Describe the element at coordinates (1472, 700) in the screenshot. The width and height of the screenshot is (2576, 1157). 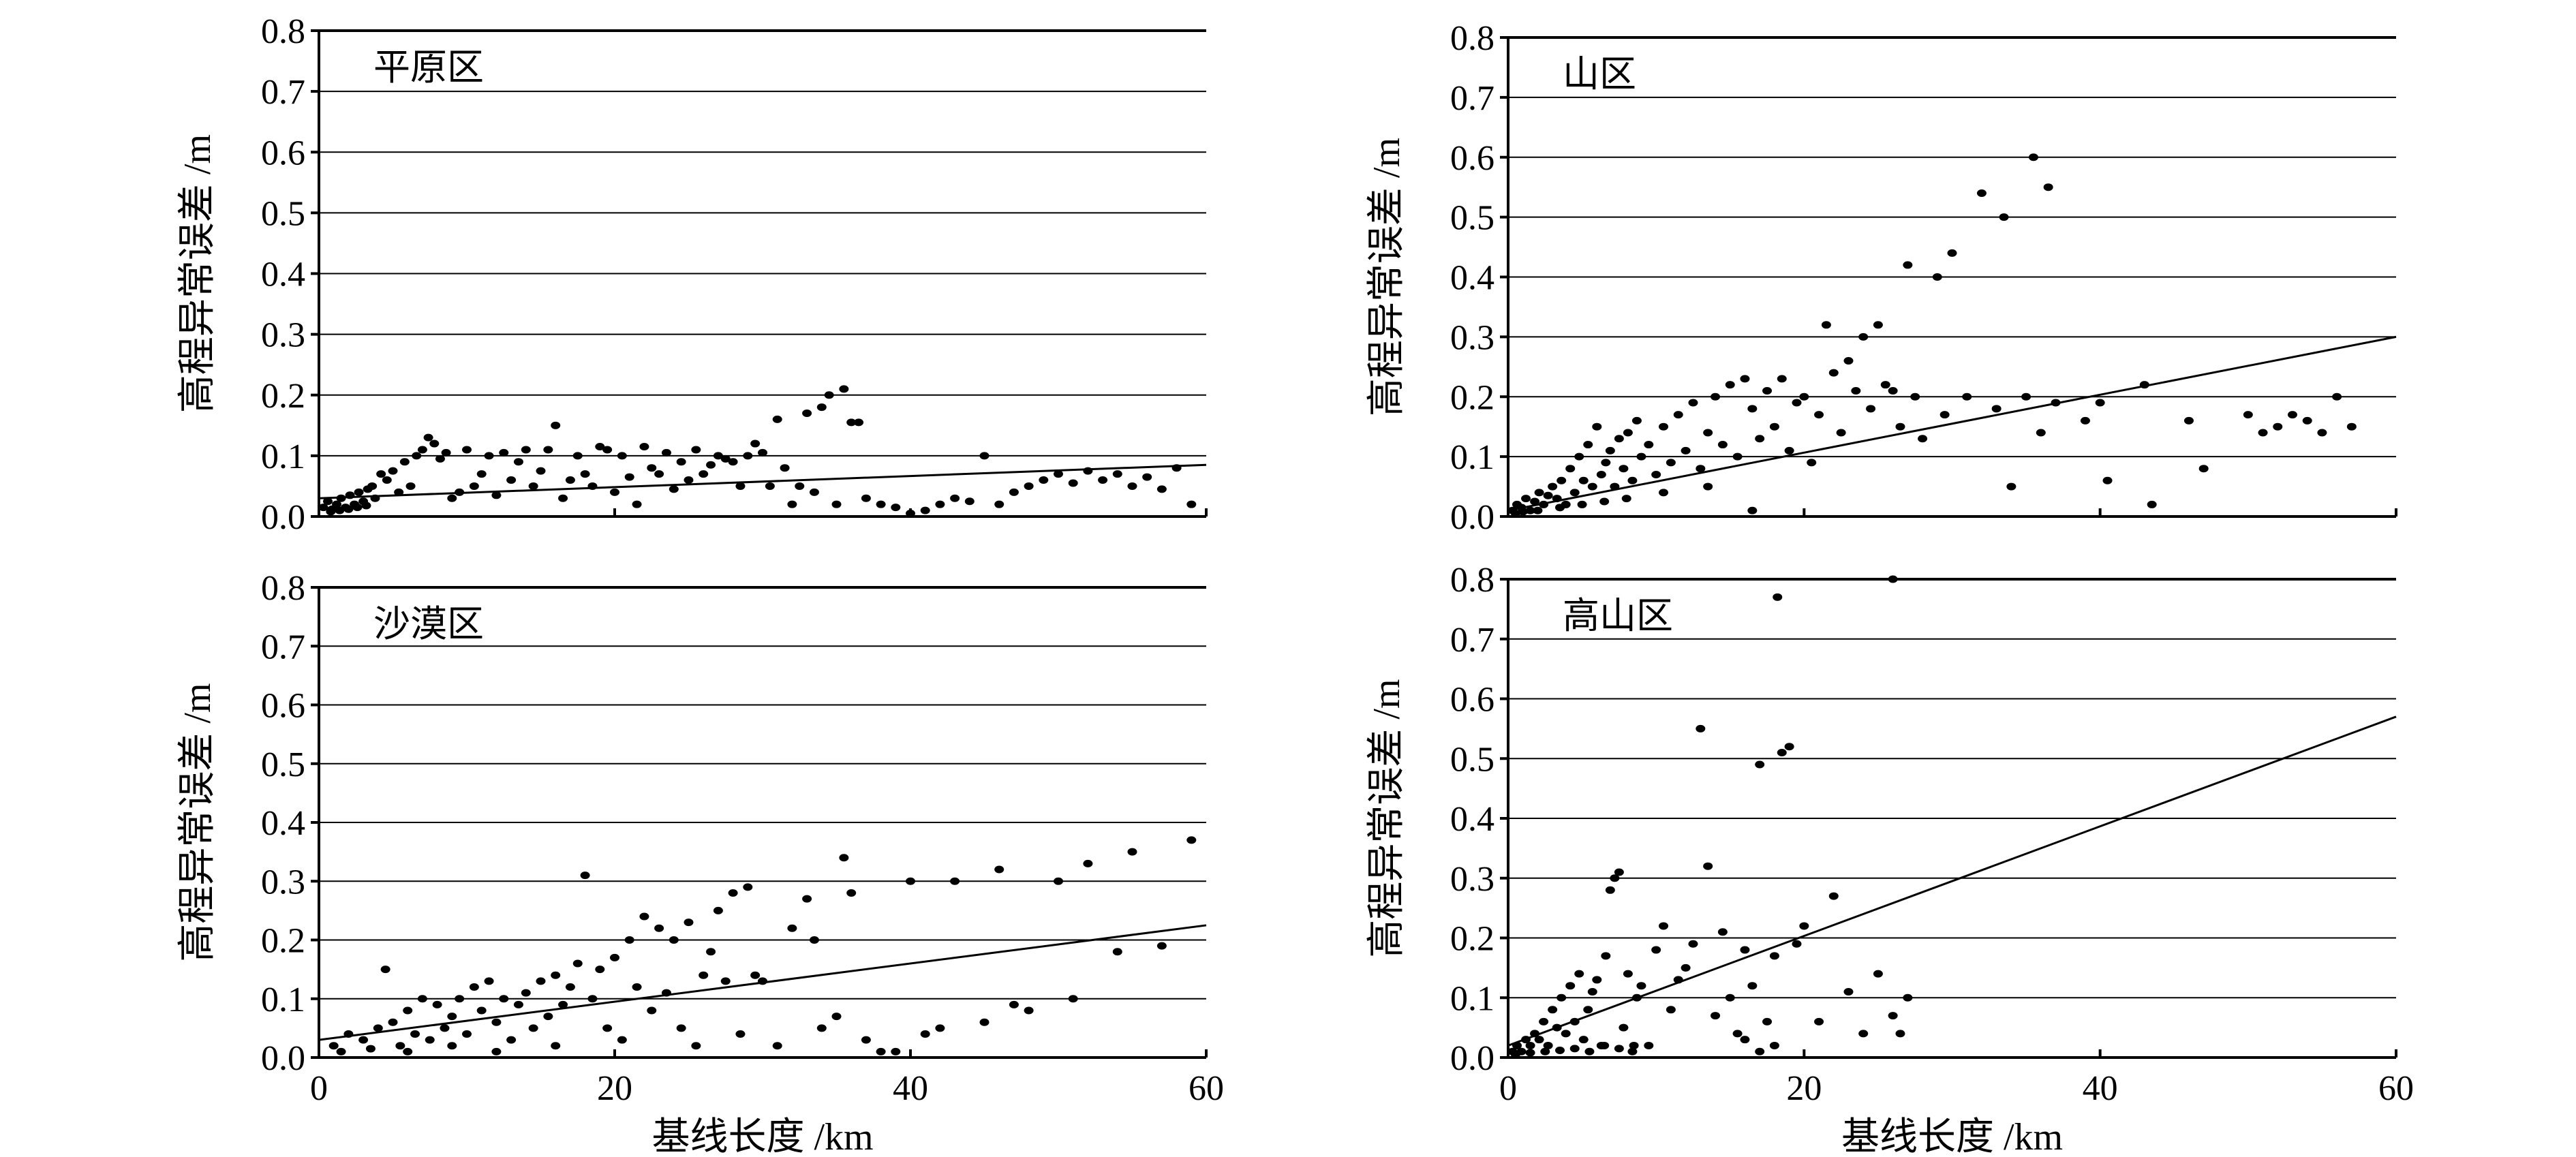
I see `y-tick-label: 0.6` at that location.